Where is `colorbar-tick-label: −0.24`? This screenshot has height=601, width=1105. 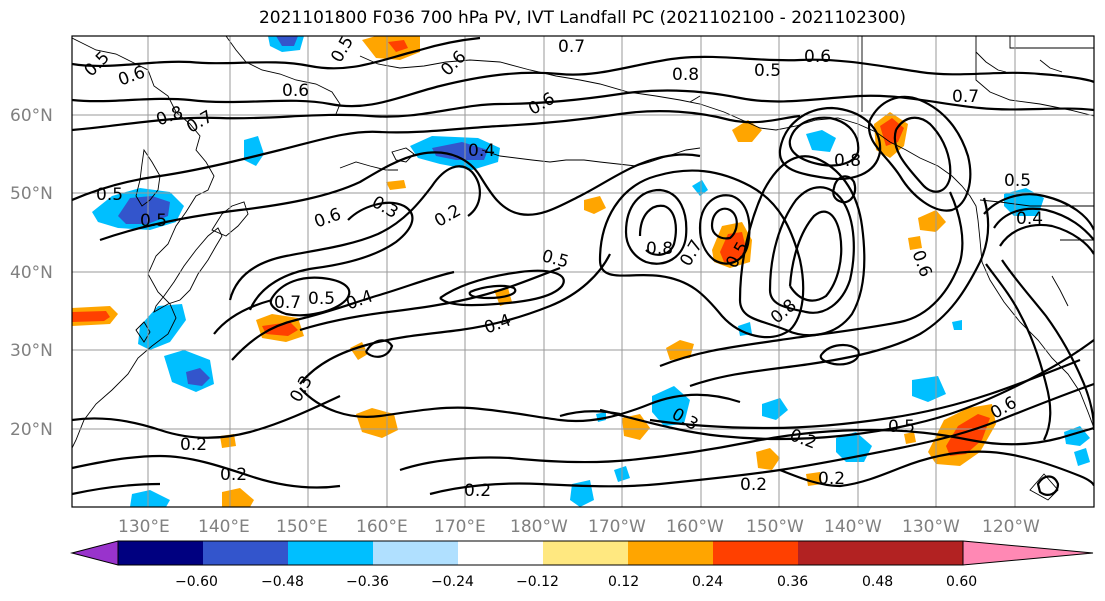
colorbar-tick-label: −0.24 is located at coordinates (452, 582).